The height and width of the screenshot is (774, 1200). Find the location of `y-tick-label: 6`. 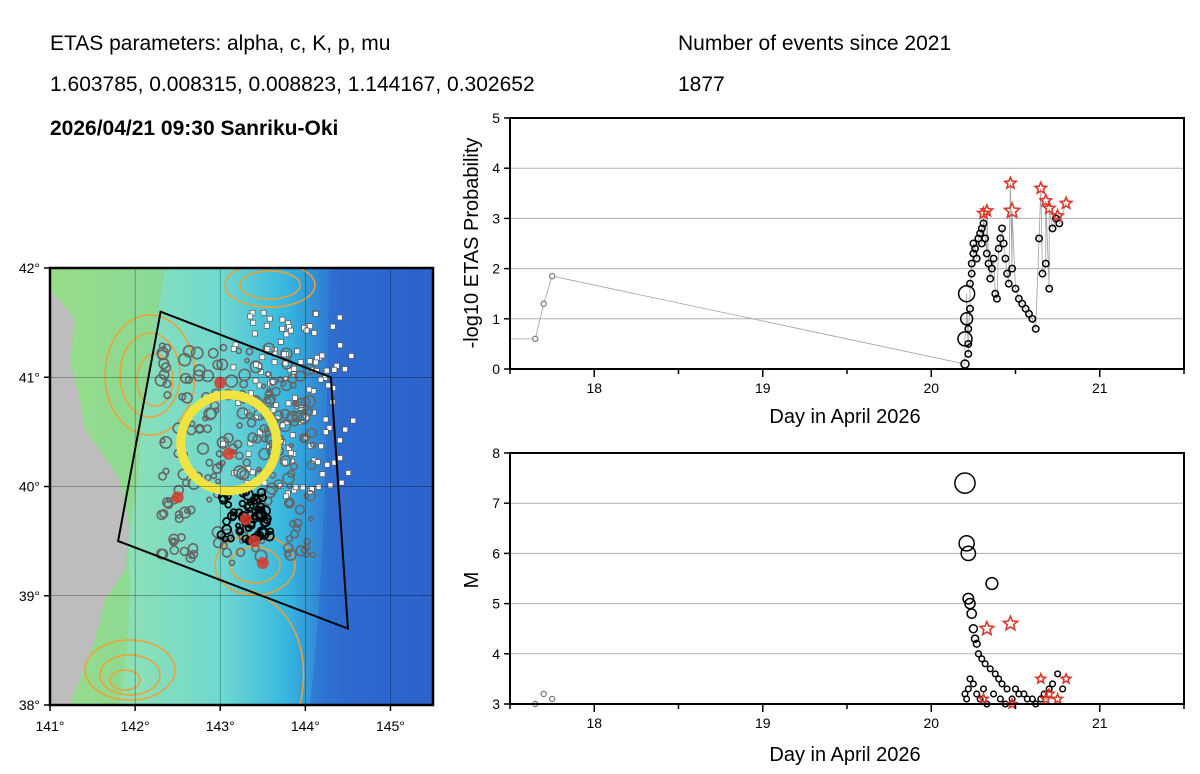

y-tick-label: 6 is located at coordinates (496, 553).